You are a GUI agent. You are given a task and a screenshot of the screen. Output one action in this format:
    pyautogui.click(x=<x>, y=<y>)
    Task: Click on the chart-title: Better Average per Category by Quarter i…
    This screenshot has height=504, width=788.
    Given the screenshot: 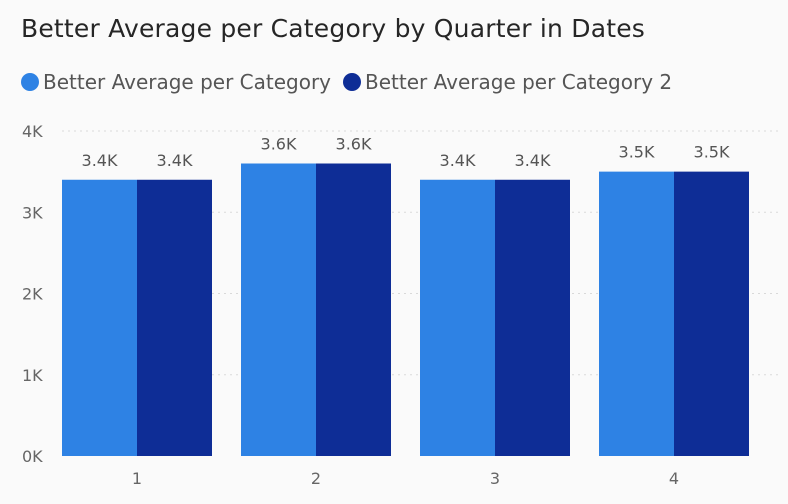 What is the action you would take?
    pyautogui.click(x=333, y=28)
    